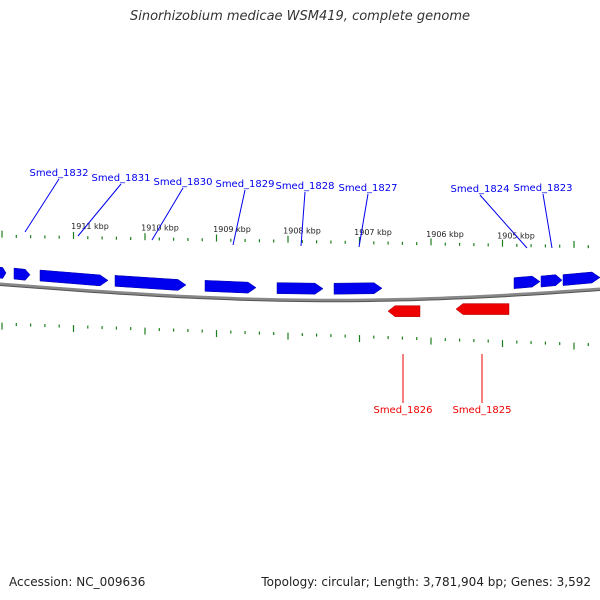 Image resolution: width=600 pixels, height=600 pixels. I want to click on gene-label-smed_1830: Smed_1830, so click(182, 182).